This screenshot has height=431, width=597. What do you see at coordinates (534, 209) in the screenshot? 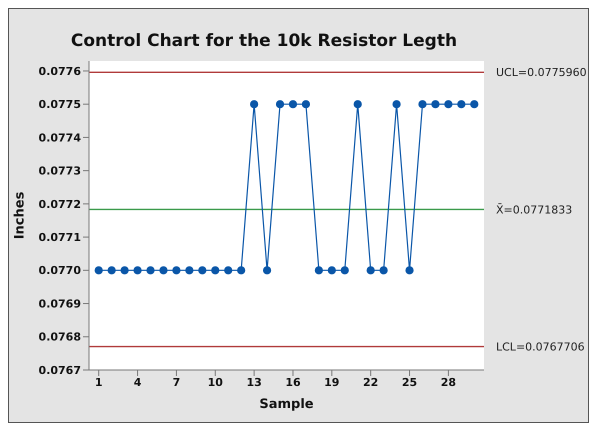
I see `ref-line-label: X̄=0.0771833` at bounding box center [534, 209].